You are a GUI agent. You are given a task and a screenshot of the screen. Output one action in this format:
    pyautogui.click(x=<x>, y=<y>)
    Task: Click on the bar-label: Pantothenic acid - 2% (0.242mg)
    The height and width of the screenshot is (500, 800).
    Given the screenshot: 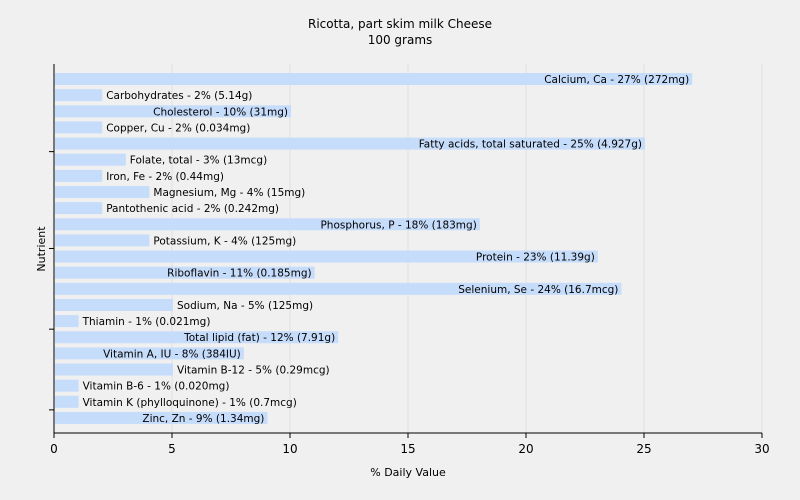 What is the action you would take?
    pyautogui.click(x=192, y=209)
    